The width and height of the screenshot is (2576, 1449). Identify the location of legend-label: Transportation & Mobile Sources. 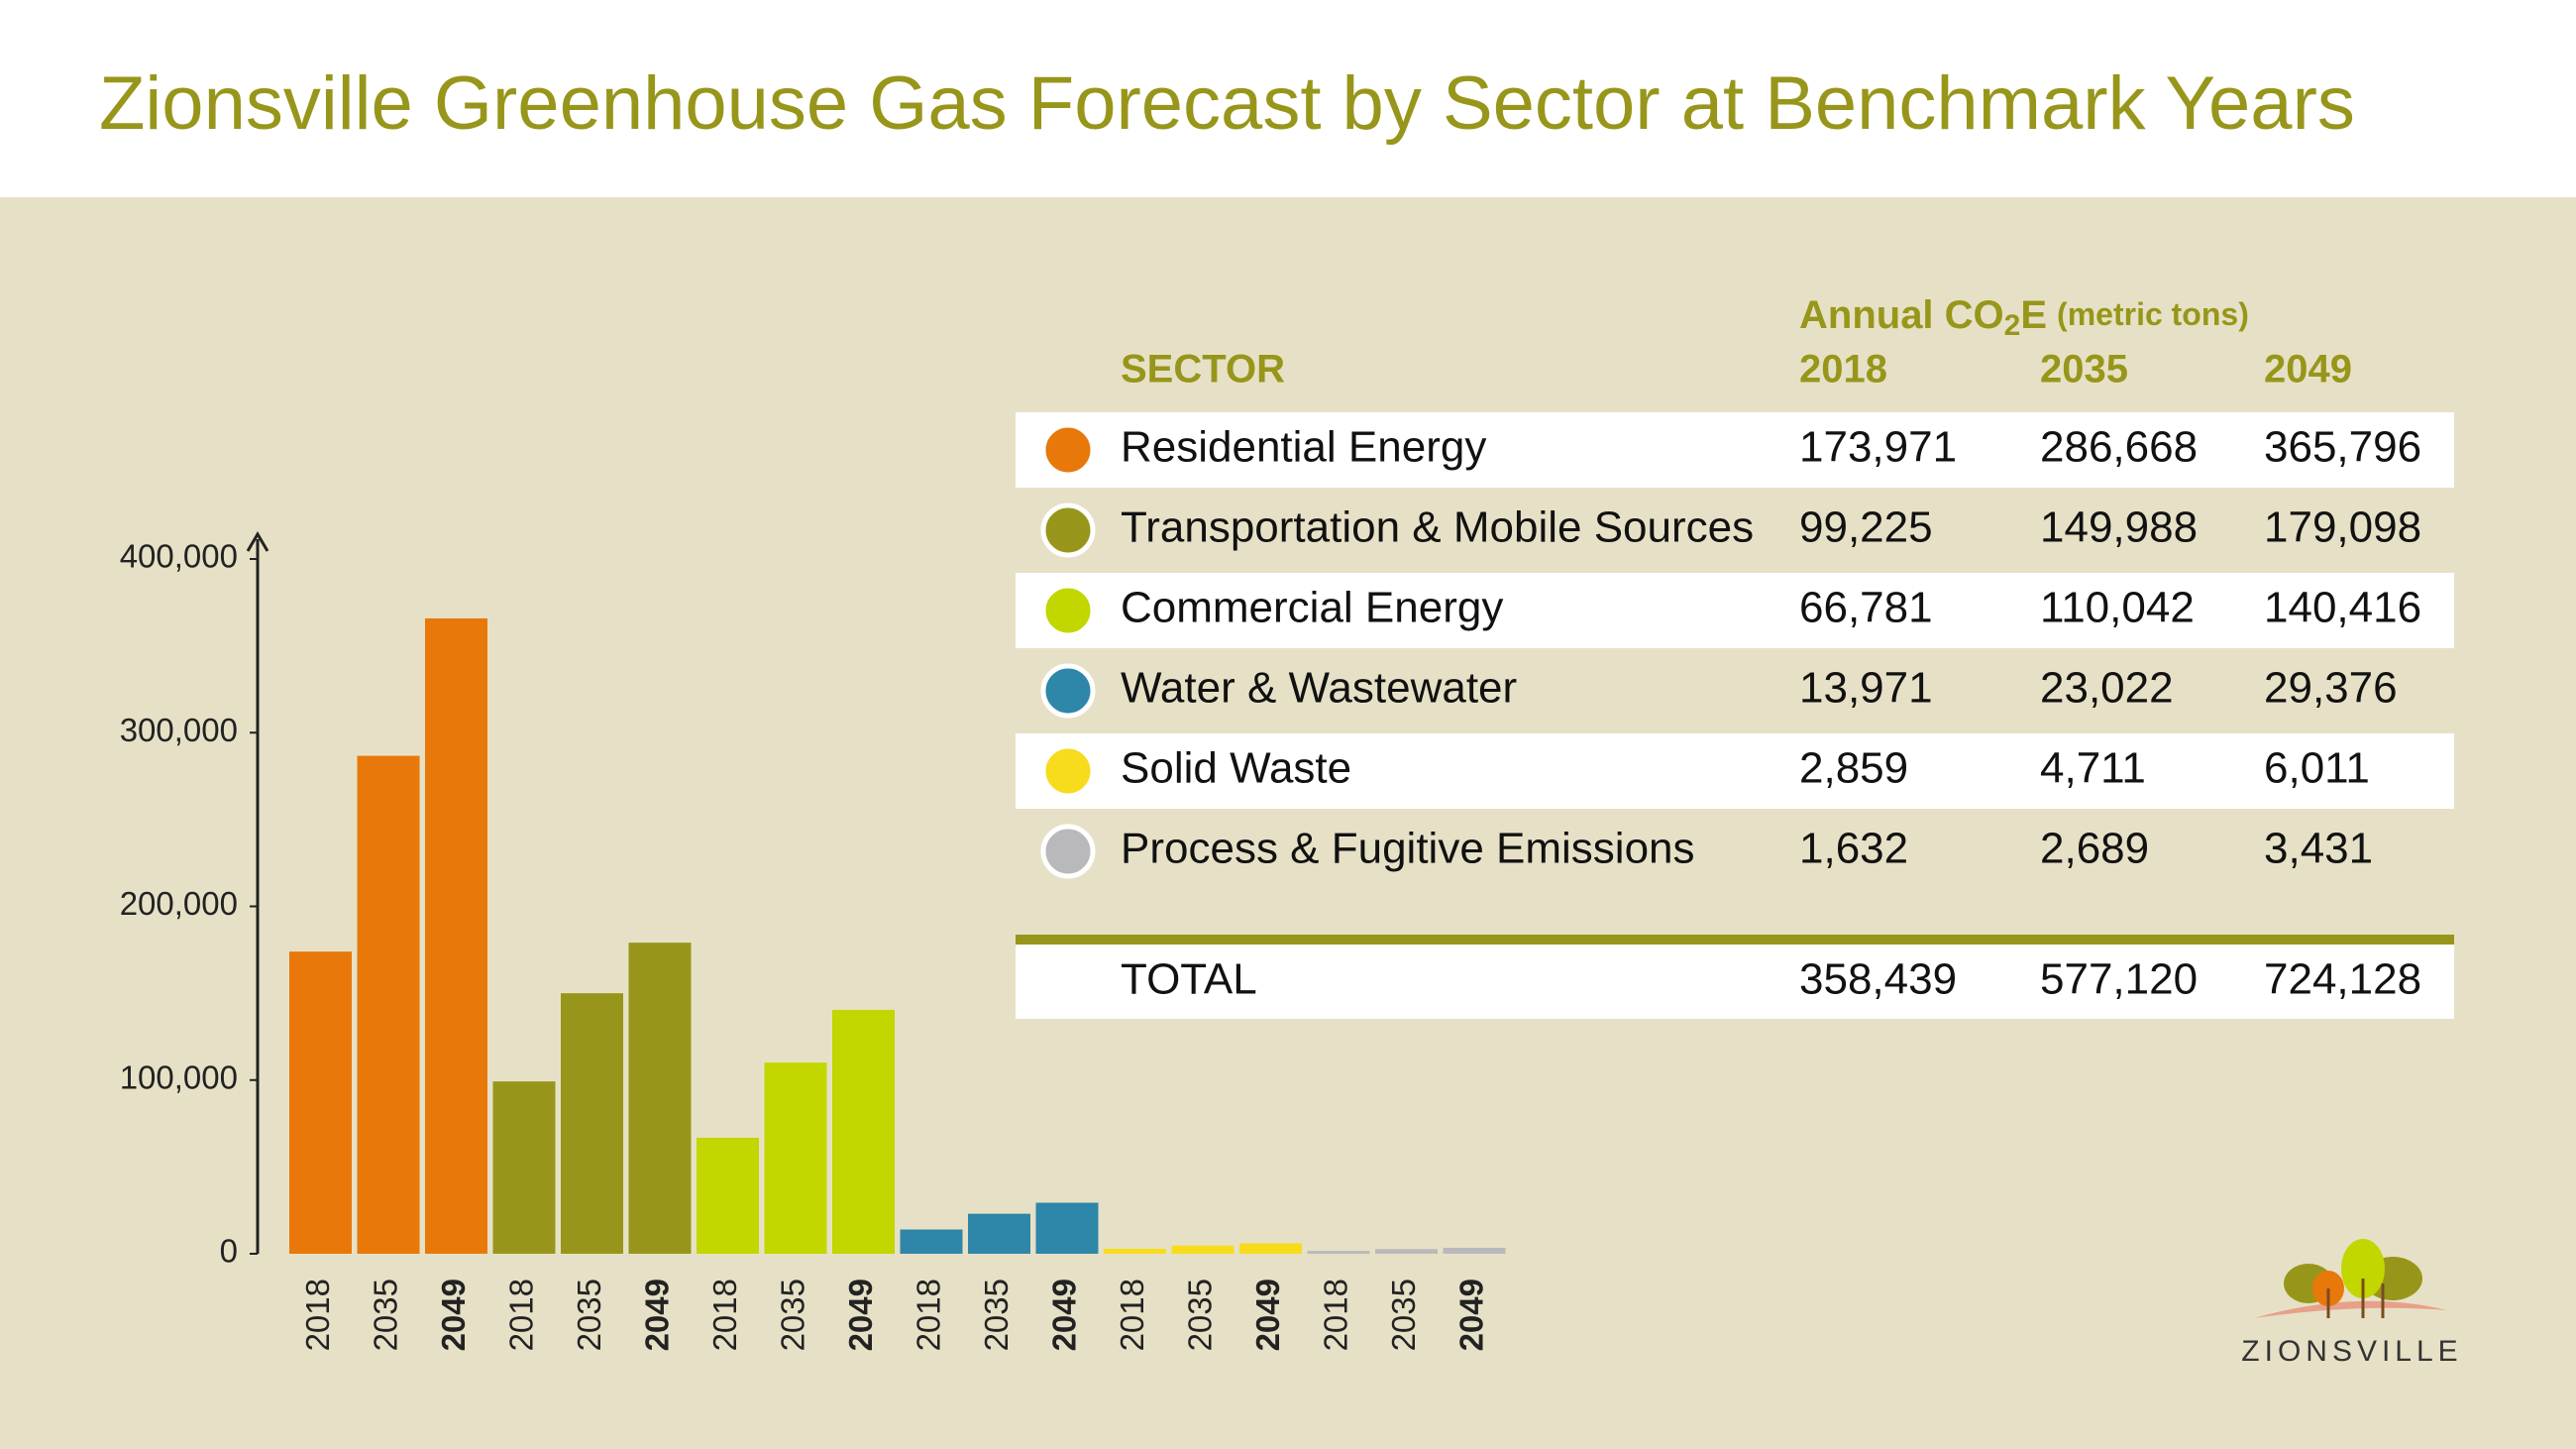
(1438, 527).